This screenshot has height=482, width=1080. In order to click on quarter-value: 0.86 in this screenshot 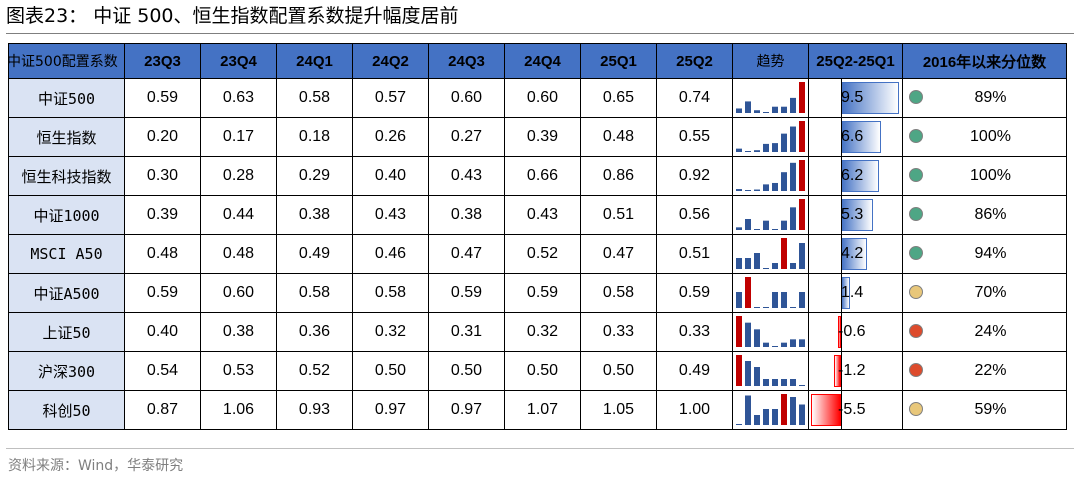, I will do `click(618, 176)`.